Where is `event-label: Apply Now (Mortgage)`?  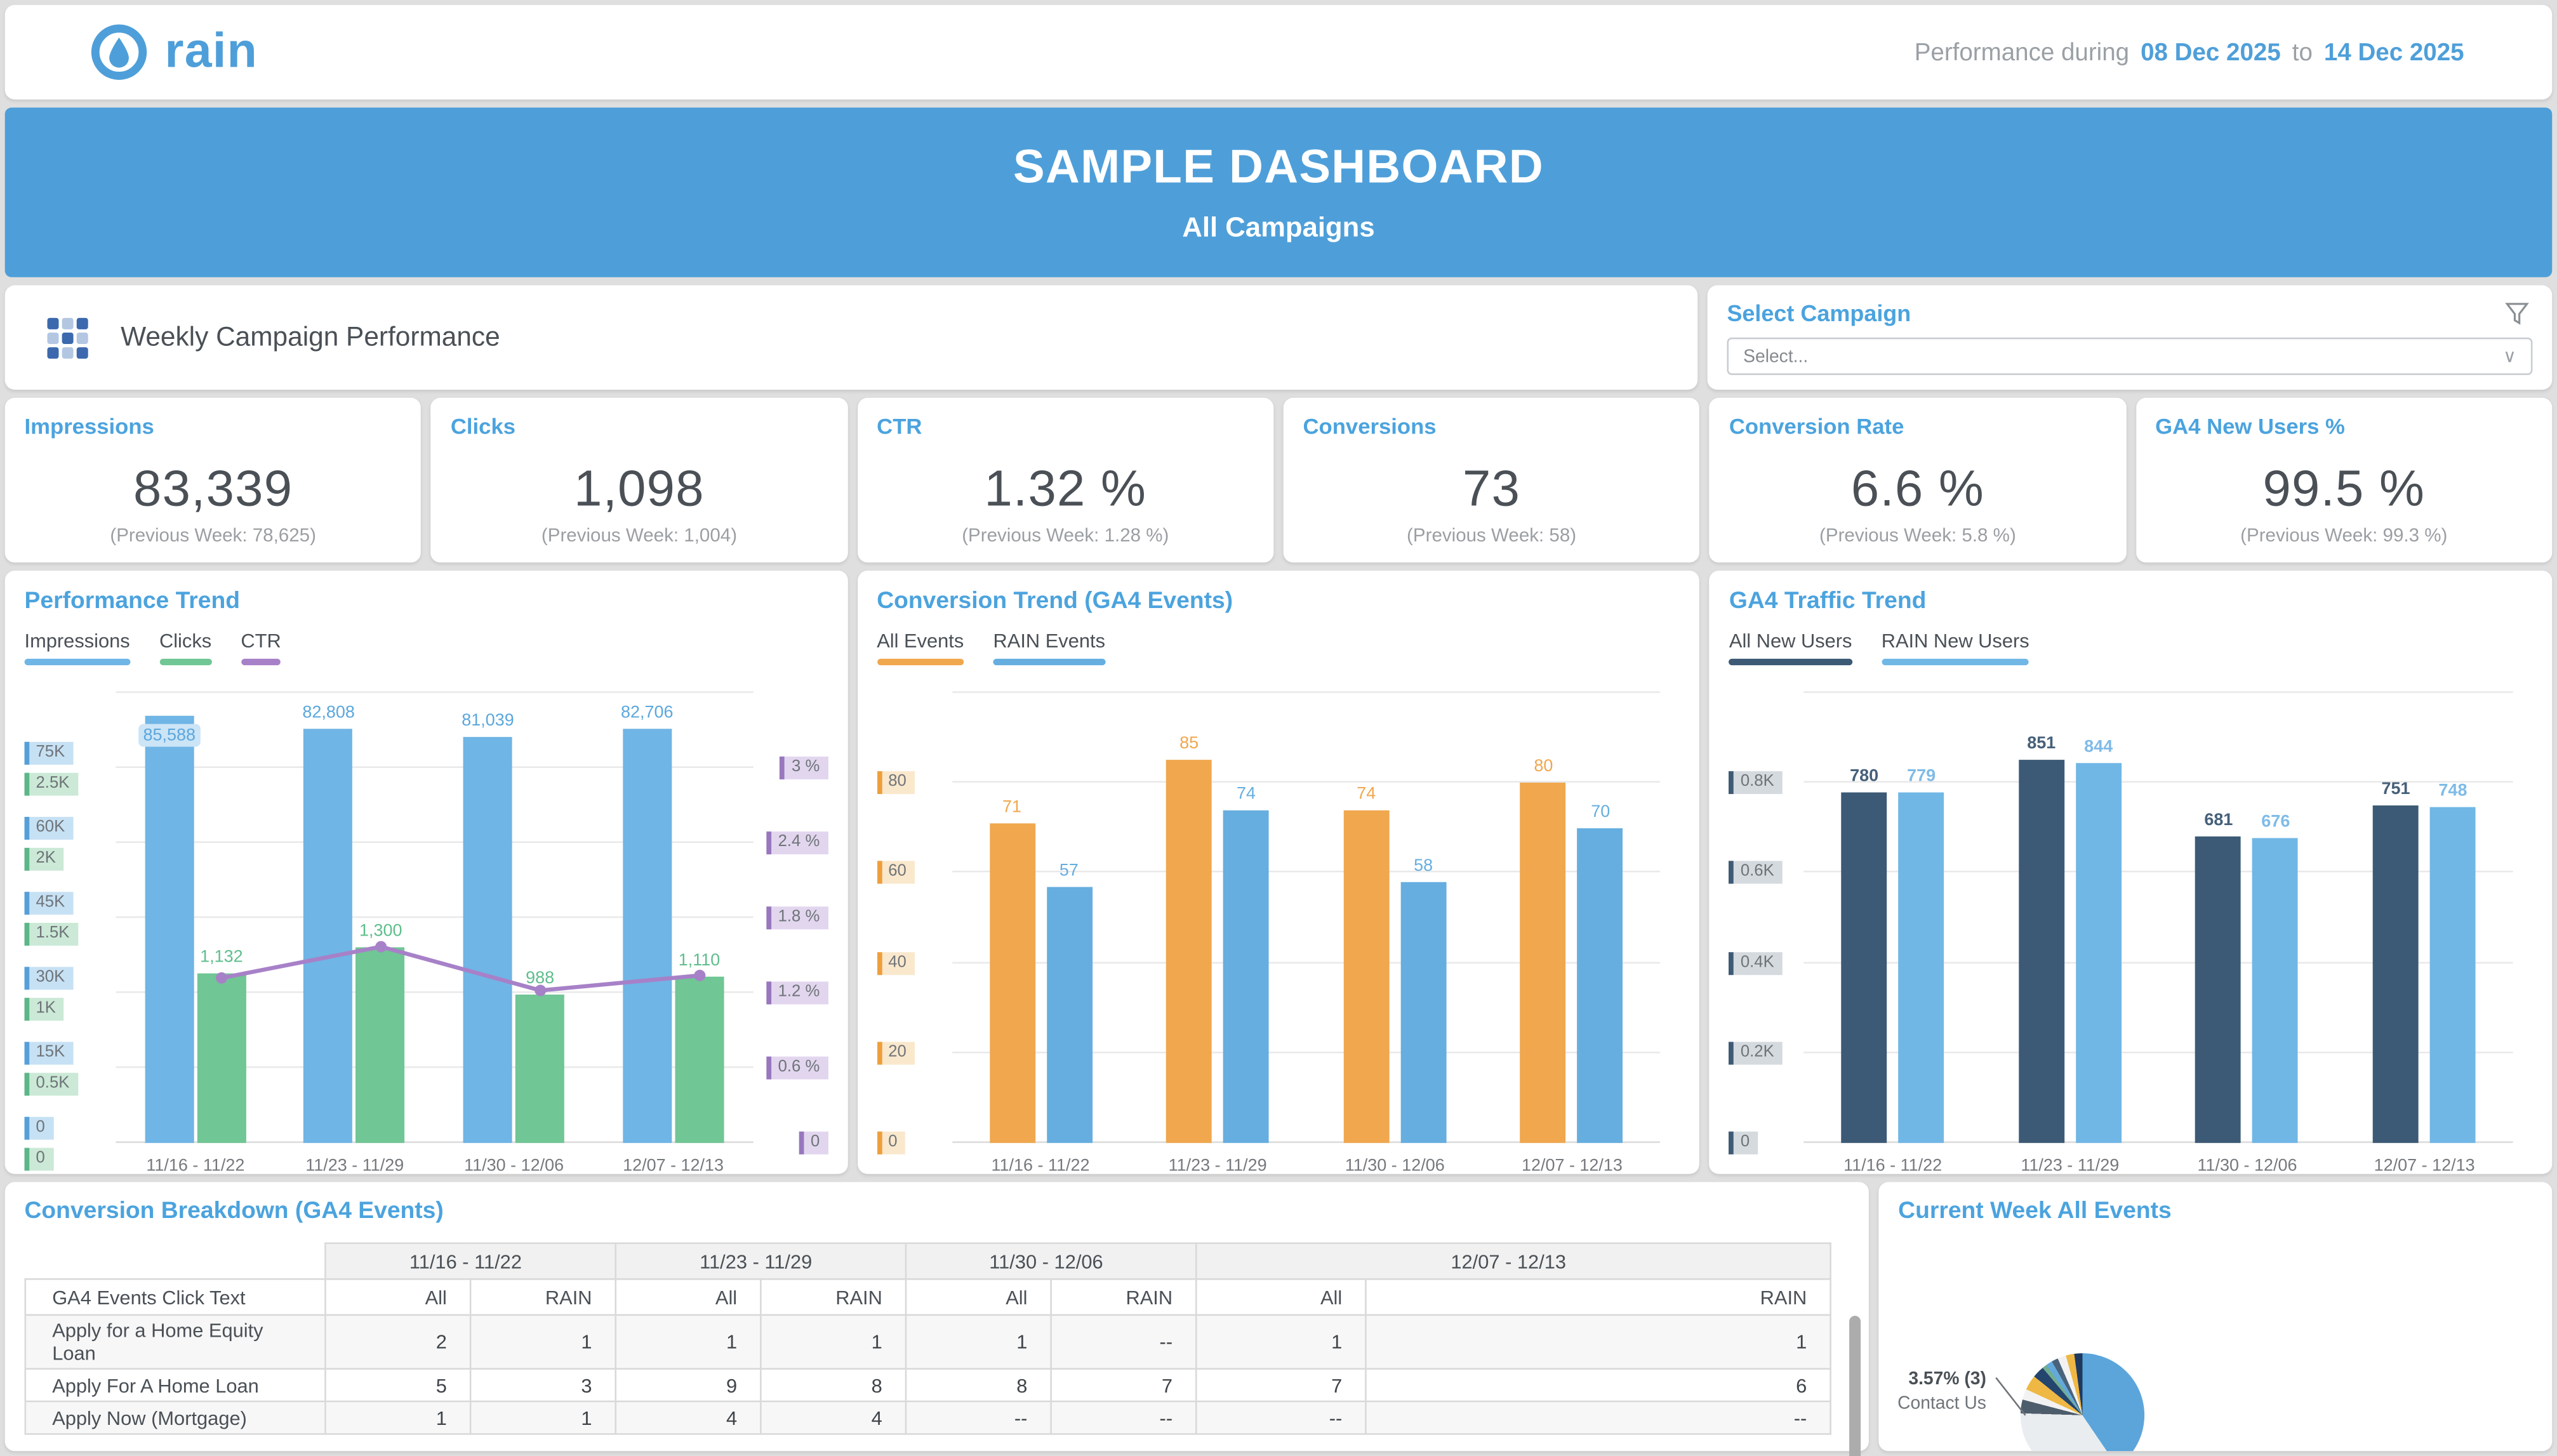 event-label: Apply Now (Mortgage) is located at coordinates (175, 1418).